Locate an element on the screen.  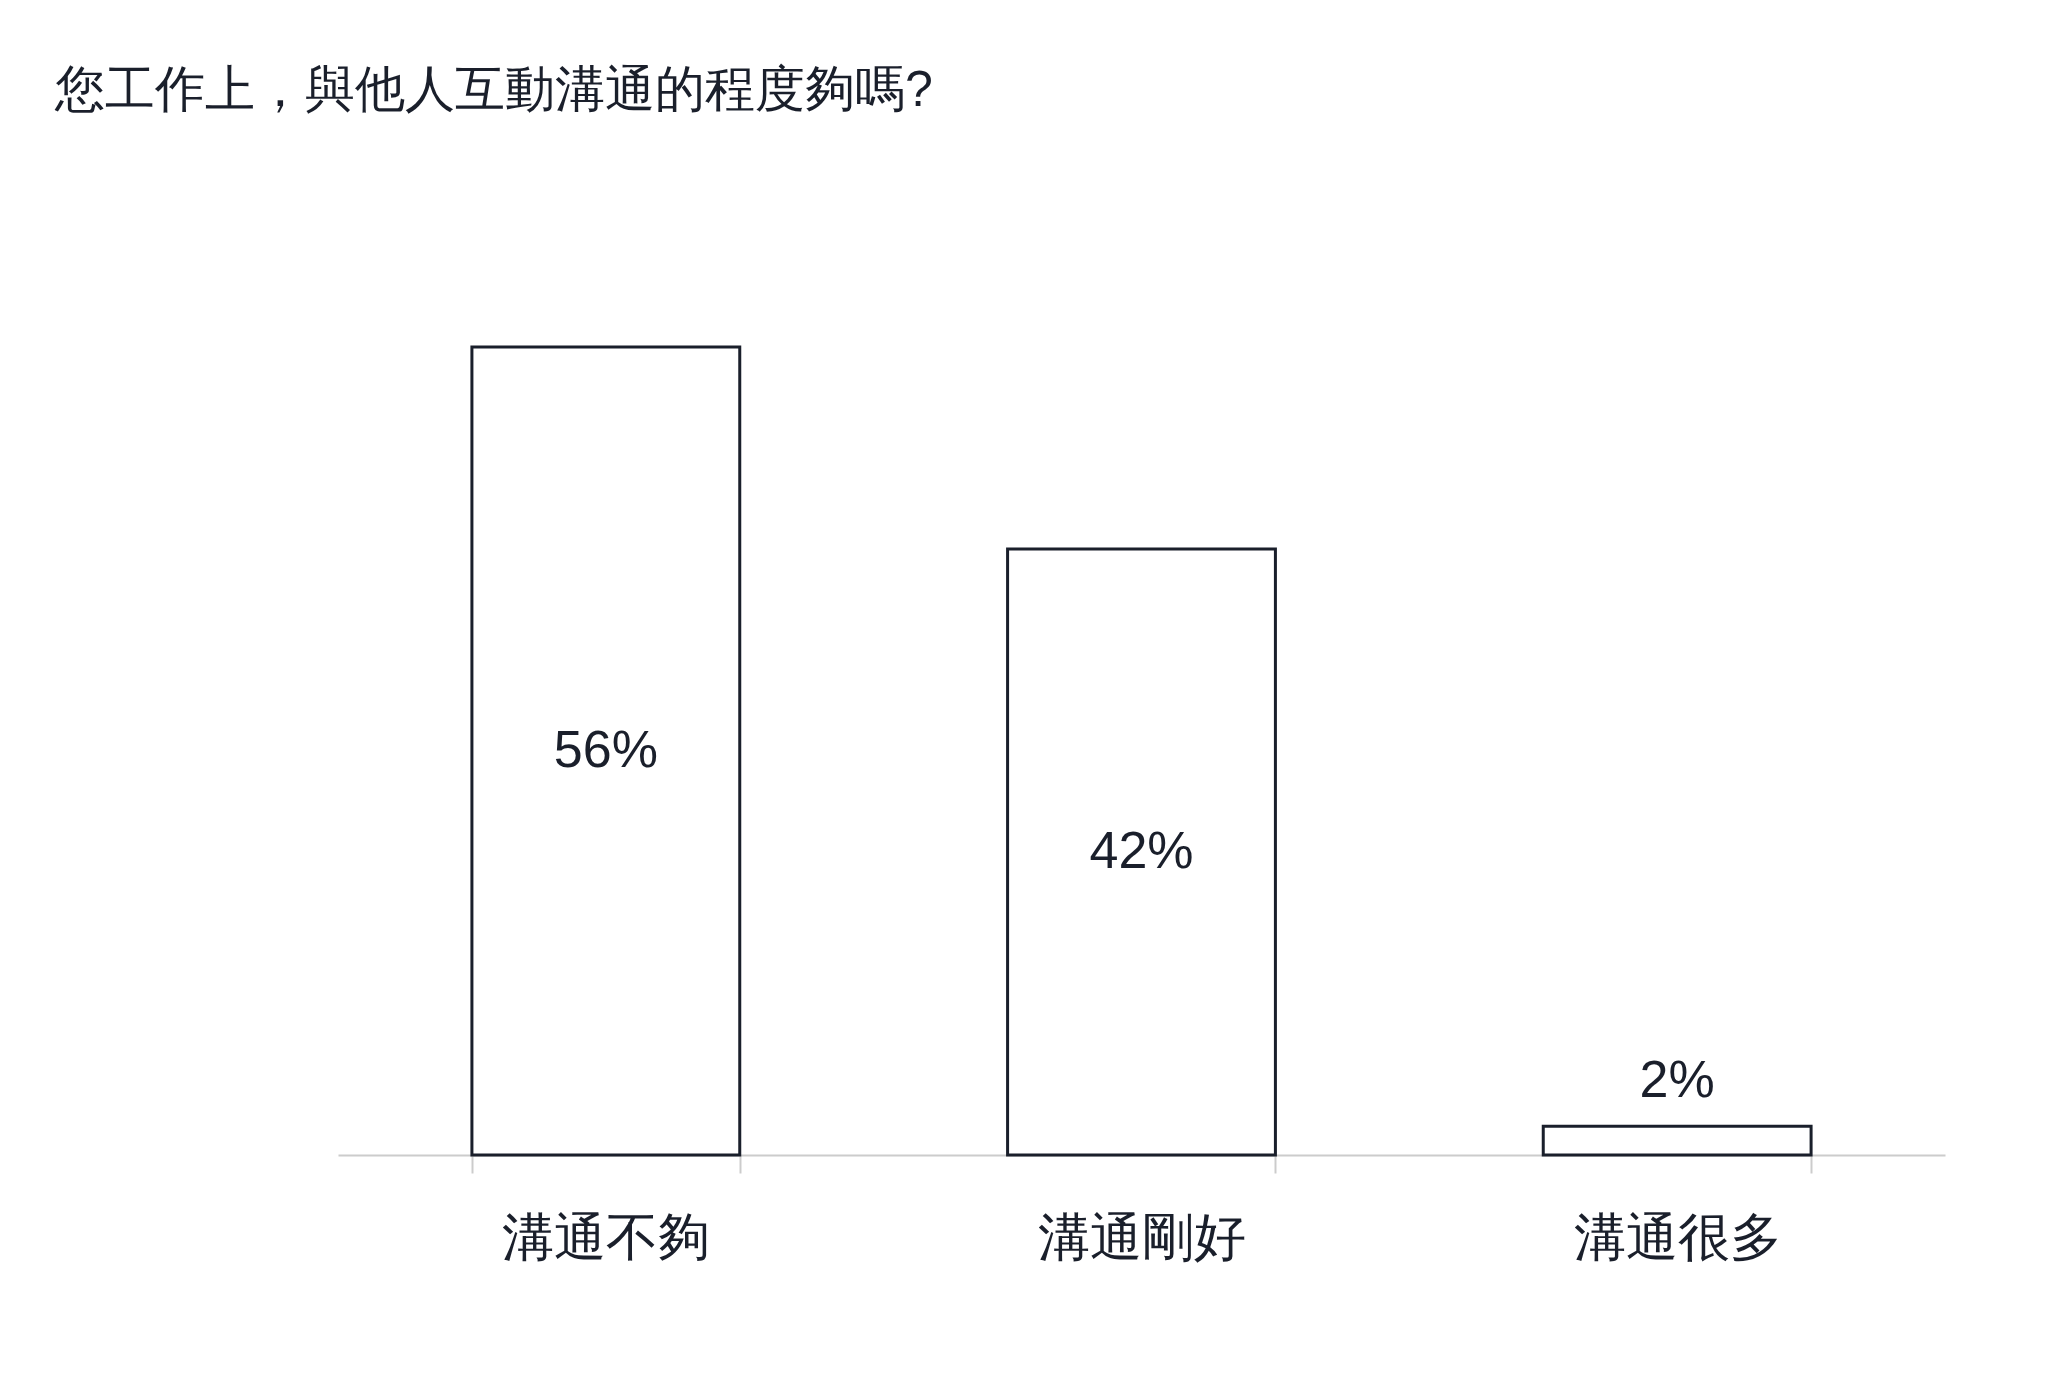
x-tick-label: 溝通很多 is located at coordinates (1677, 1236).